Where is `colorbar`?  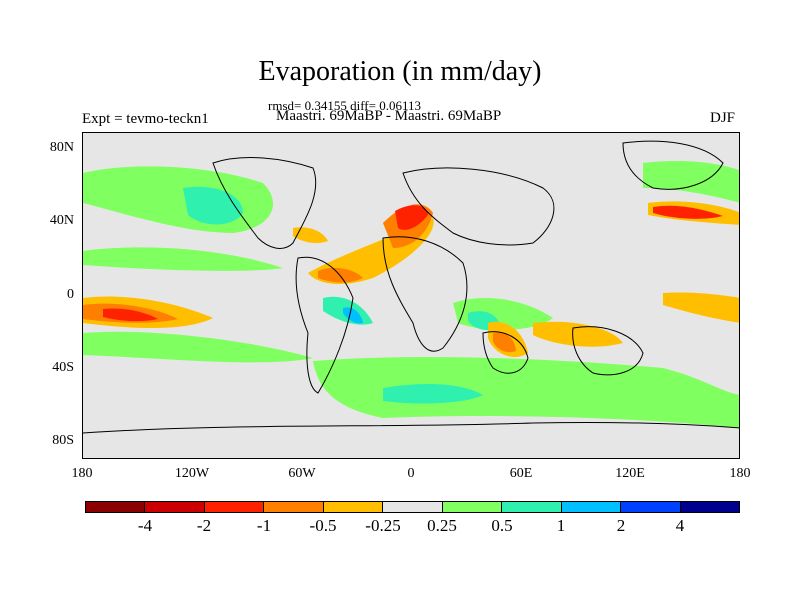
colorbar is located at coordinates (412, 507).